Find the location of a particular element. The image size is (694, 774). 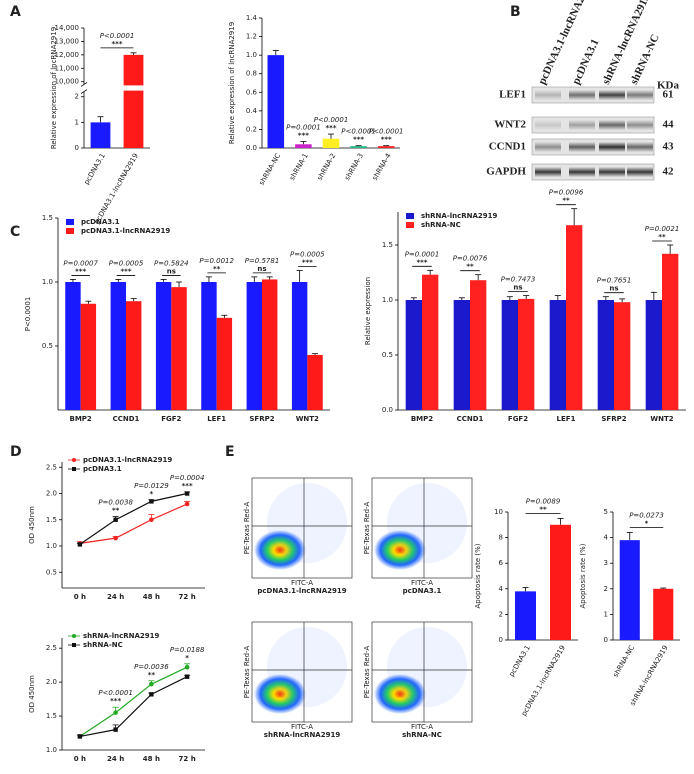

y-axis-label: Relative expression of lncRNA2919 is located at coordinates (54, 88).